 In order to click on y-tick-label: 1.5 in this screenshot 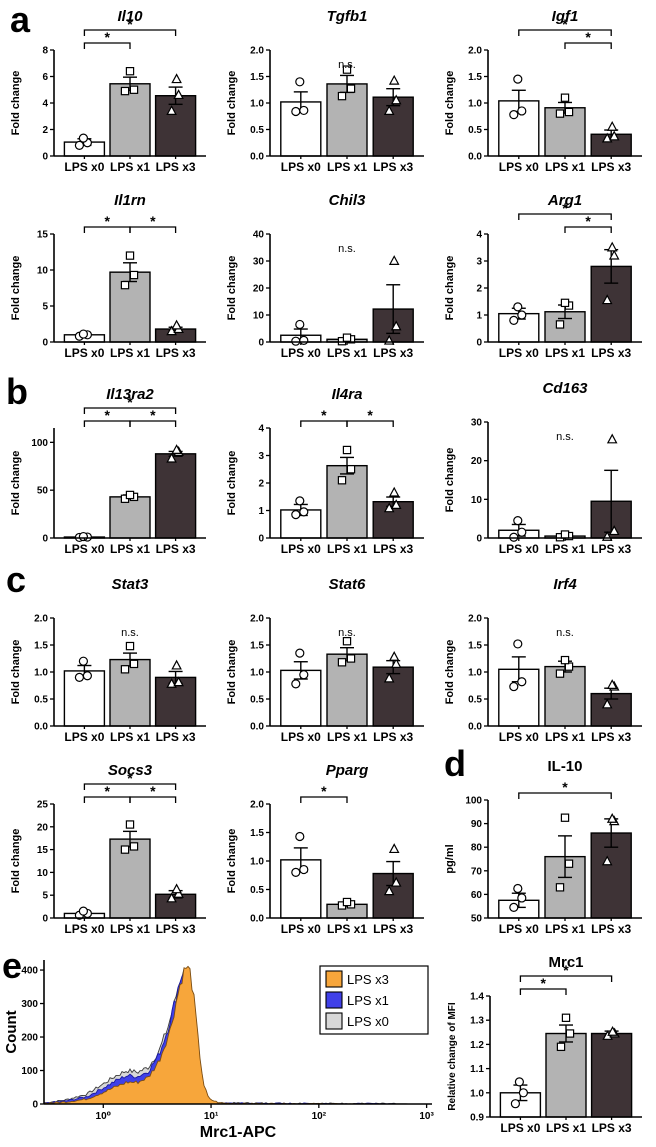, I will do `click(41, 646)`.